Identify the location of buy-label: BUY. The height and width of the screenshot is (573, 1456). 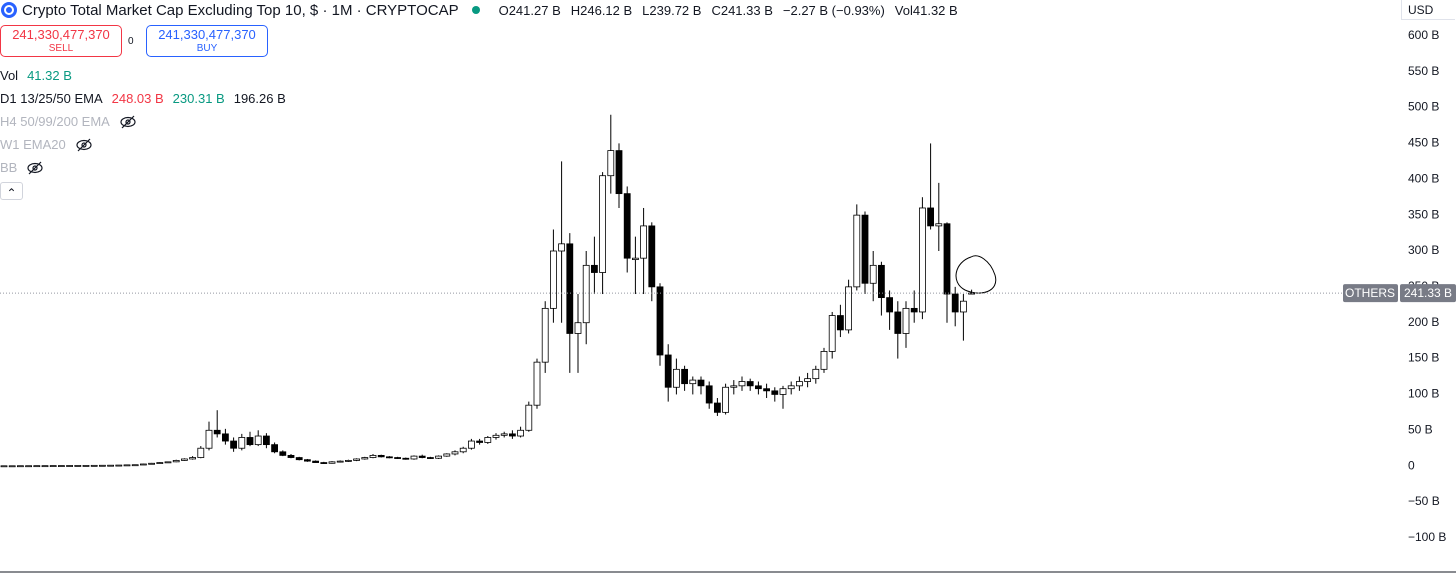
(207, 48).